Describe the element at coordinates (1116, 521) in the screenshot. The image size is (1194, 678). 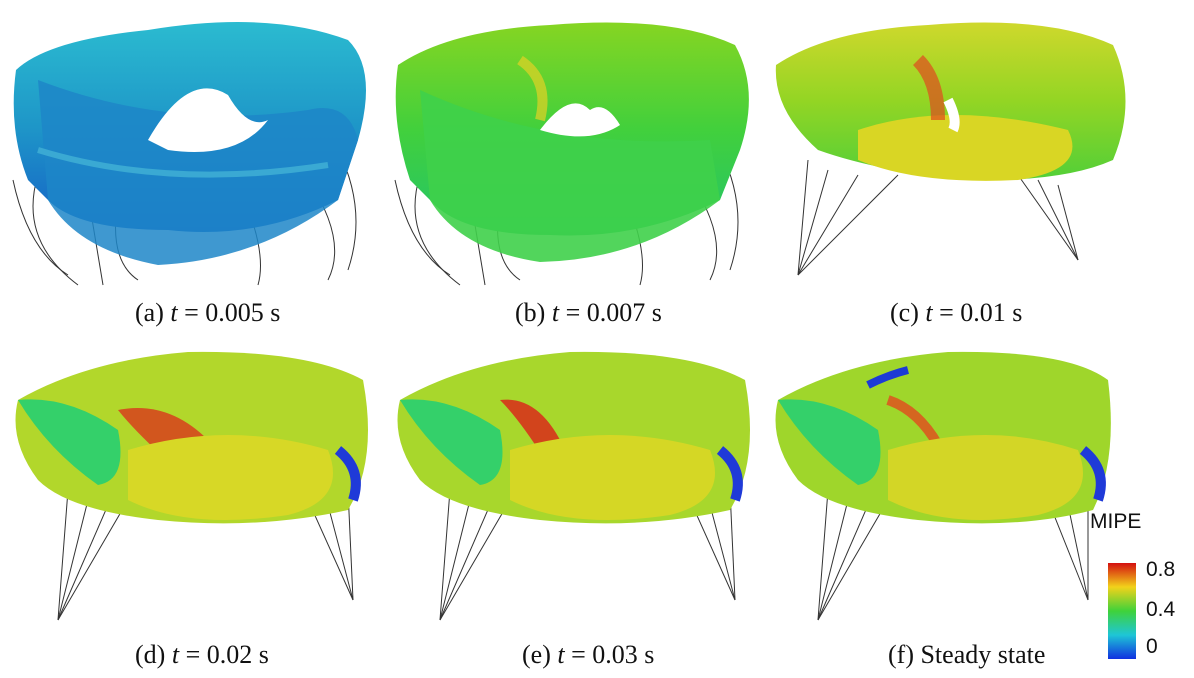
I see `colorbar-title: MIPE` at that location.